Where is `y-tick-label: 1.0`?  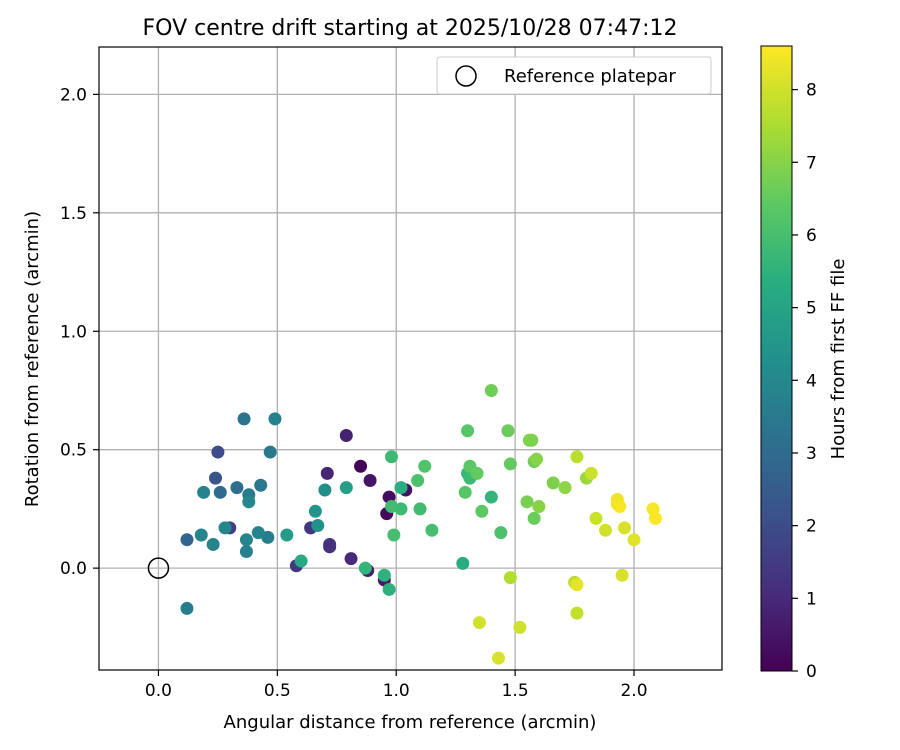 y-tick-label: 1.0 is located at coordinates (73, 332).